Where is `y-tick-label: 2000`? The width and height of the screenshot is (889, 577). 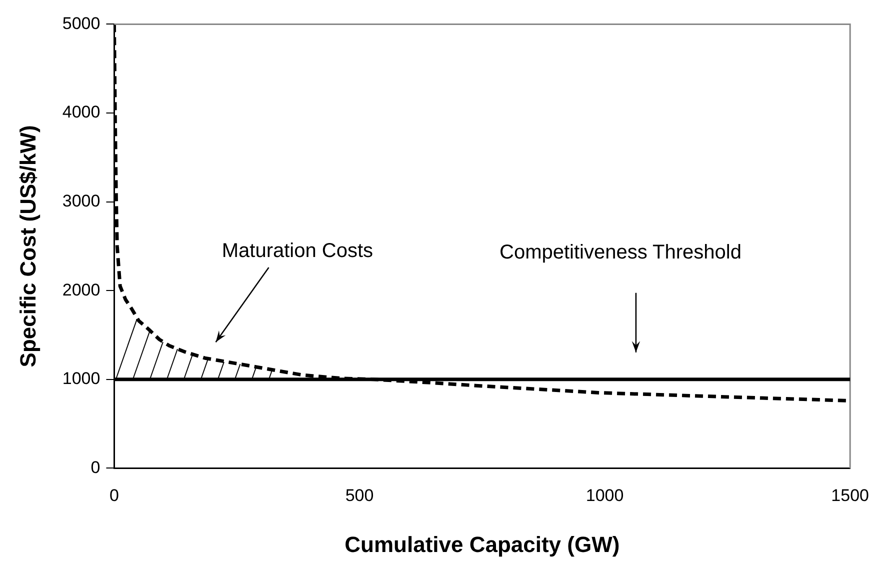
y-tick-label: 2000 is located at coordinates (81, 290).